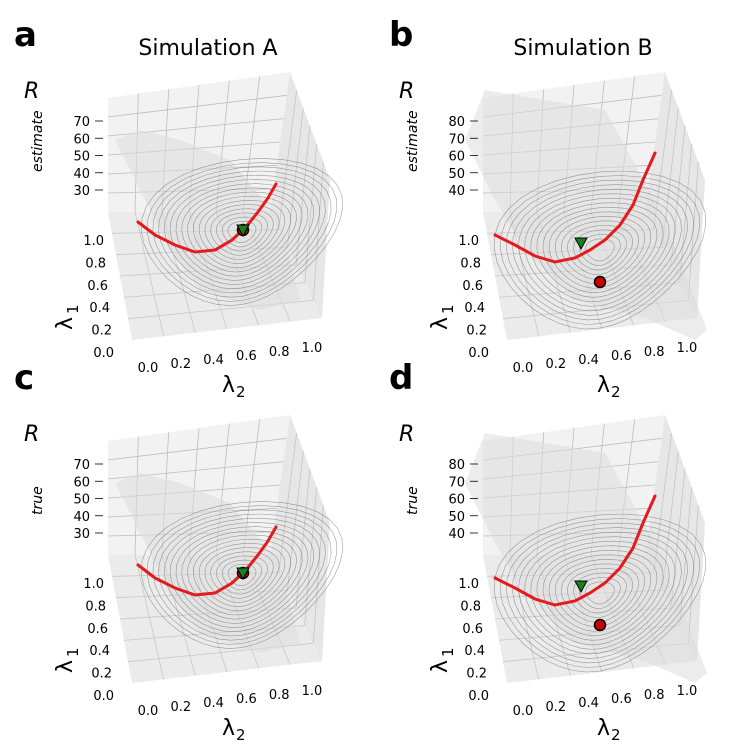 The width and height of the screenshot is (747, 747). Describe the element at coordinates (413, 141) in the screenshot. I see `z-axis-label-sub: estimate` at that location.